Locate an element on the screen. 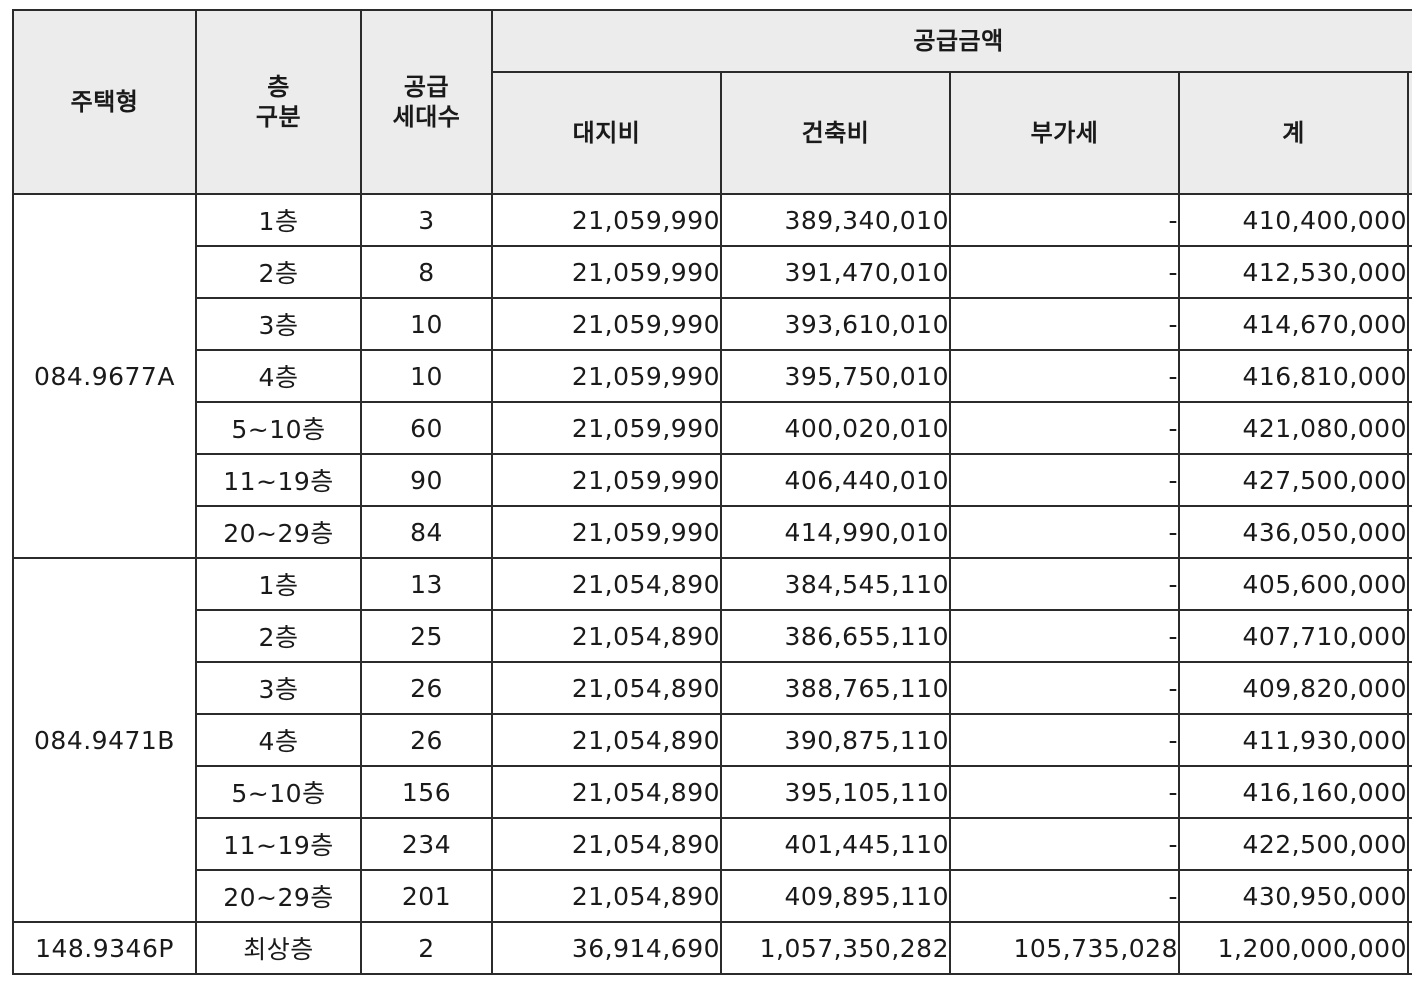 Image resolution: width=1412 pixels, height=988 pixels. building-cost-cell: 406,440,010 is located at coordinates (835, 480).